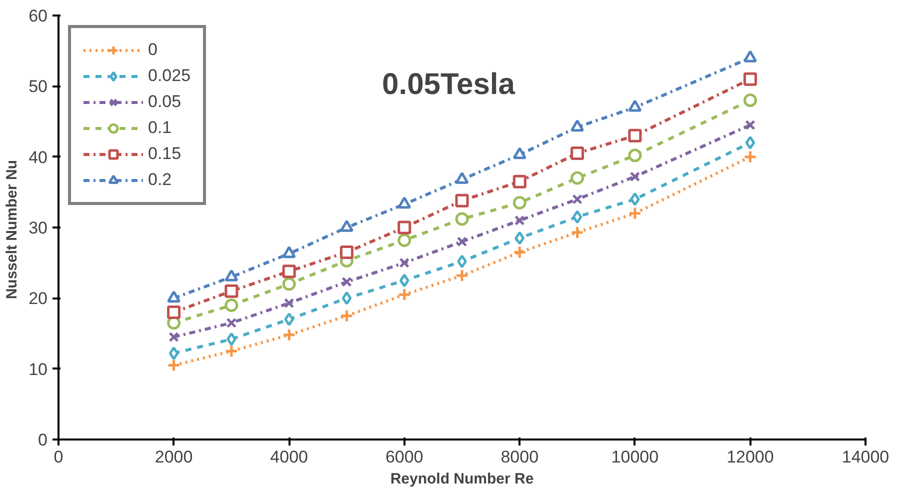 The height and width of the screenshot is (497, 906). I want to click on legend-label: 0.025, so click(169, 76).